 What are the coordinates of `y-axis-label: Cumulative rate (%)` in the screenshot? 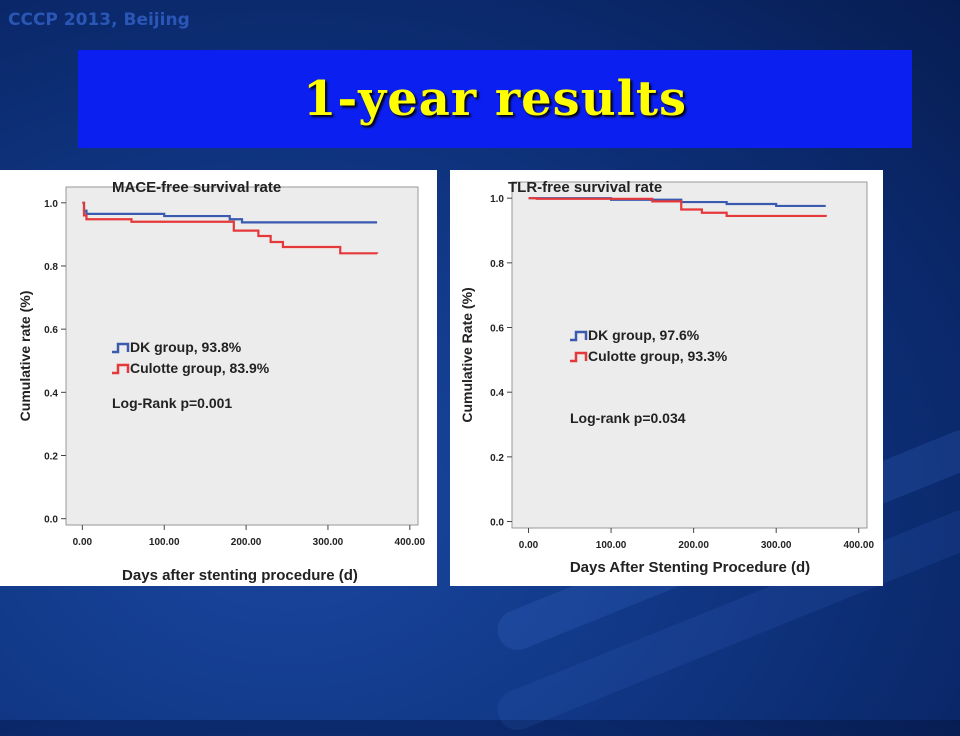 It's located at (25, 356).